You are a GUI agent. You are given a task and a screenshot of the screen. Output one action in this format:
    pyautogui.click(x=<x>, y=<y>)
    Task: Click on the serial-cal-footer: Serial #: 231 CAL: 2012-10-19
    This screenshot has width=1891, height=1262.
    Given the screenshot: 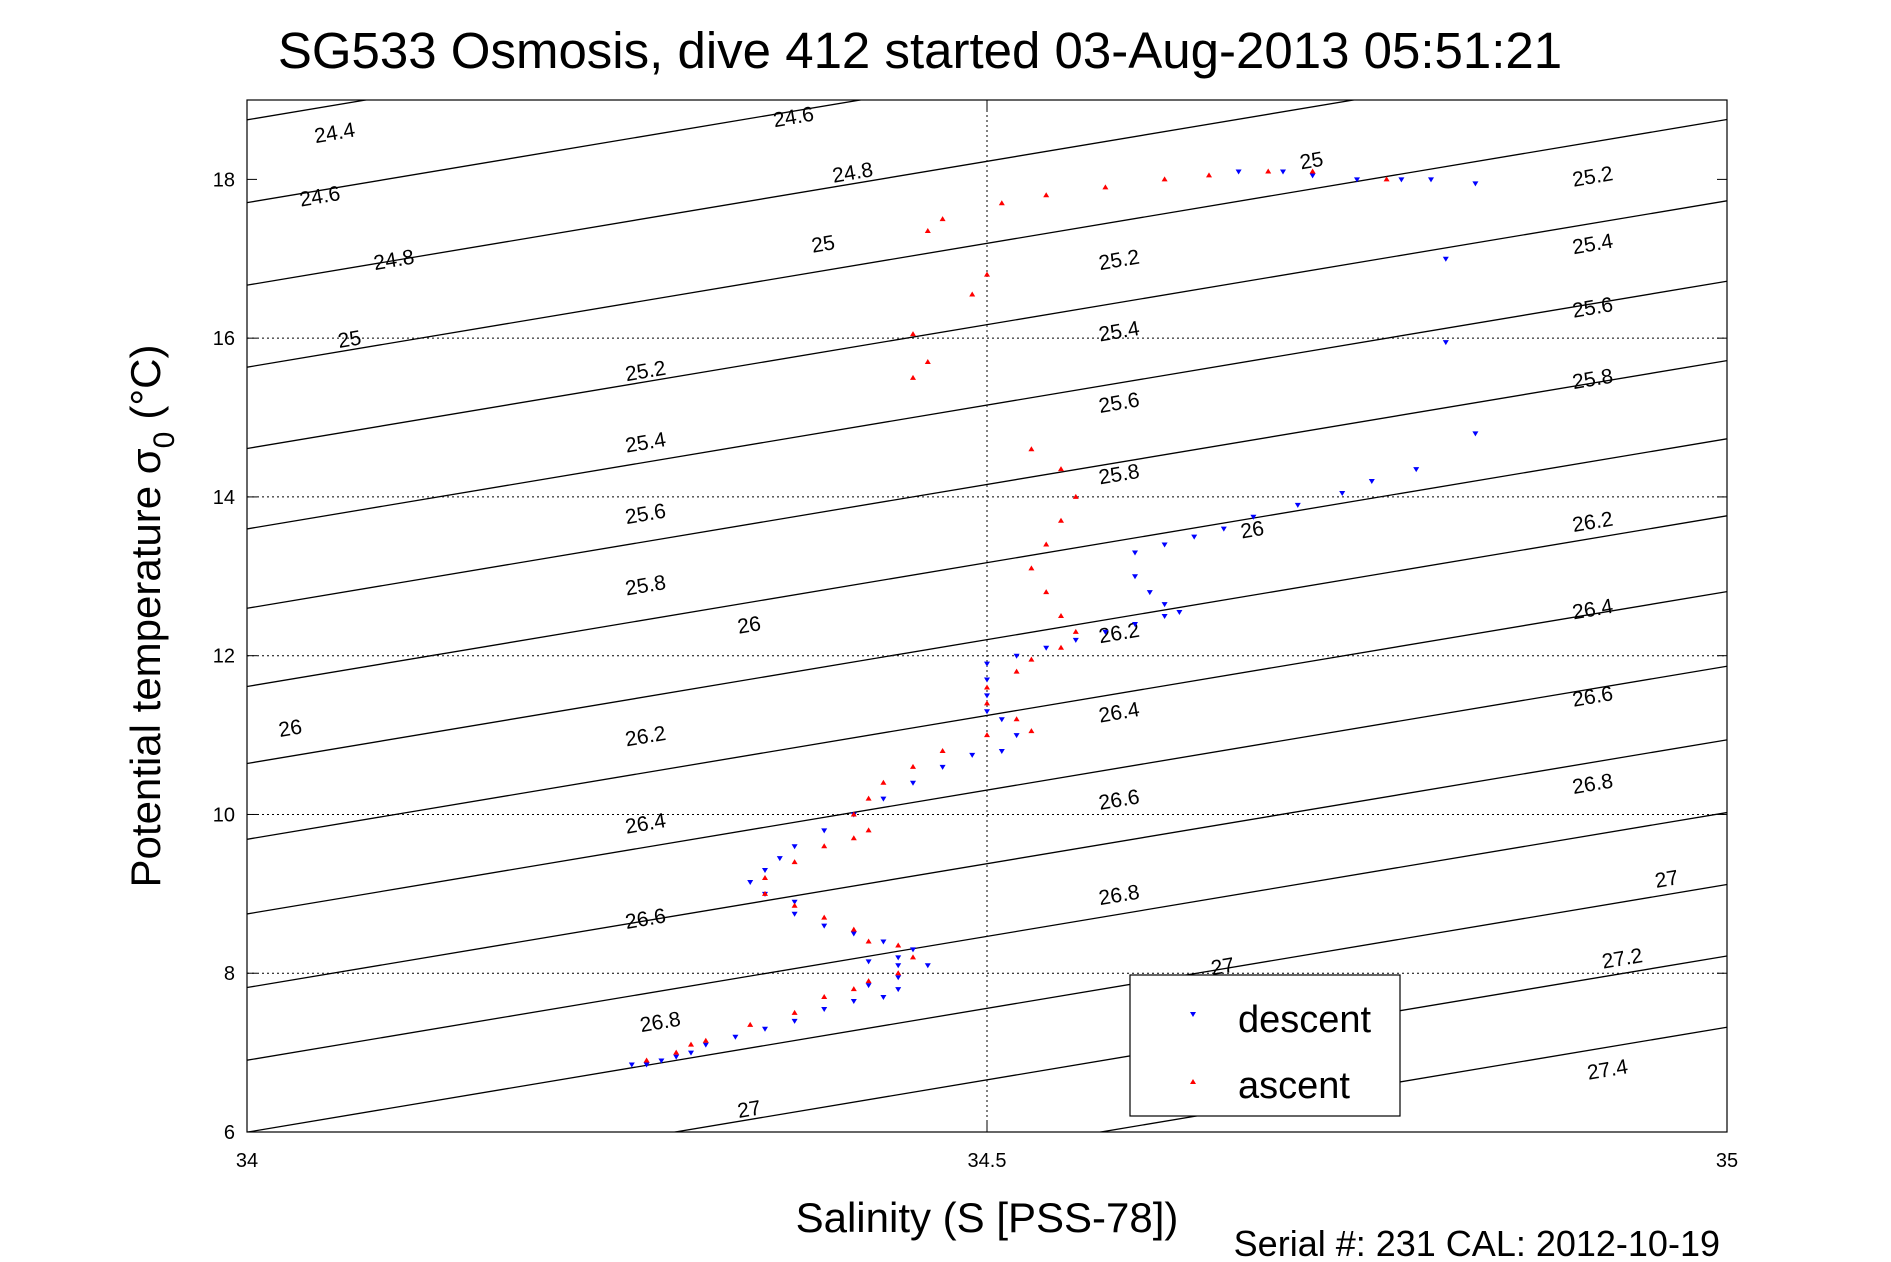 What is the action you would take?
    pyautogui.click(x=1477, y=1242)
    